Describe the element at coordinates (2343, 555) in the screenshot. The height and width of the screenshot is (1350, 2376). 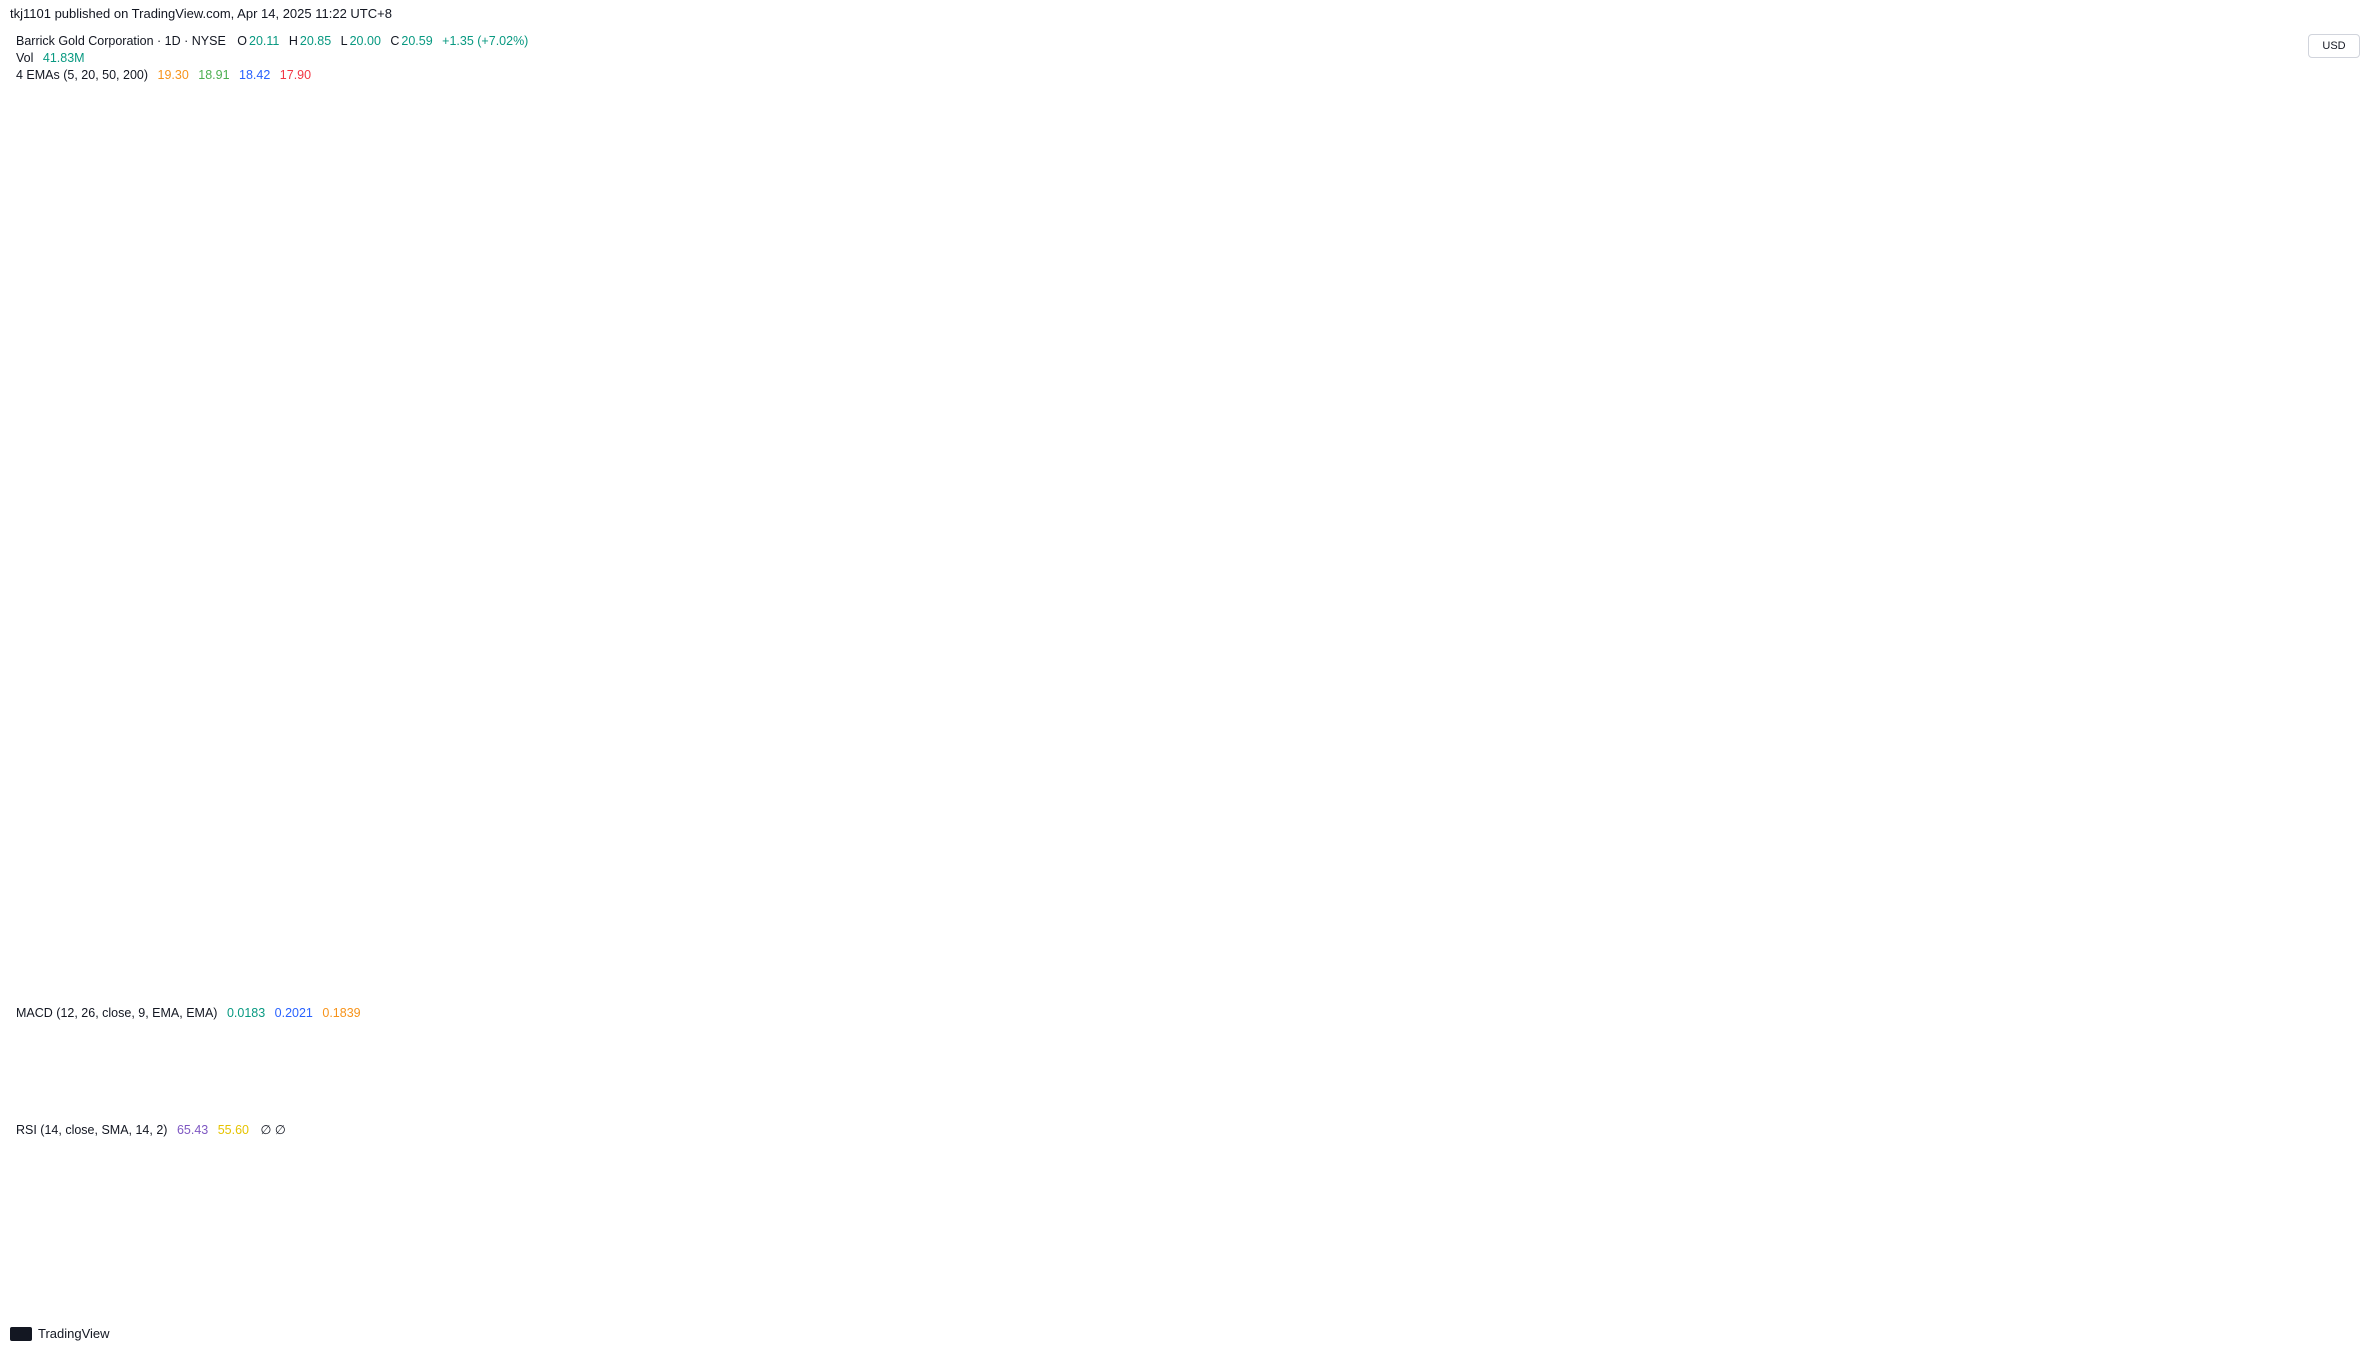
I see `price-axis-label: 18.91` at that location.